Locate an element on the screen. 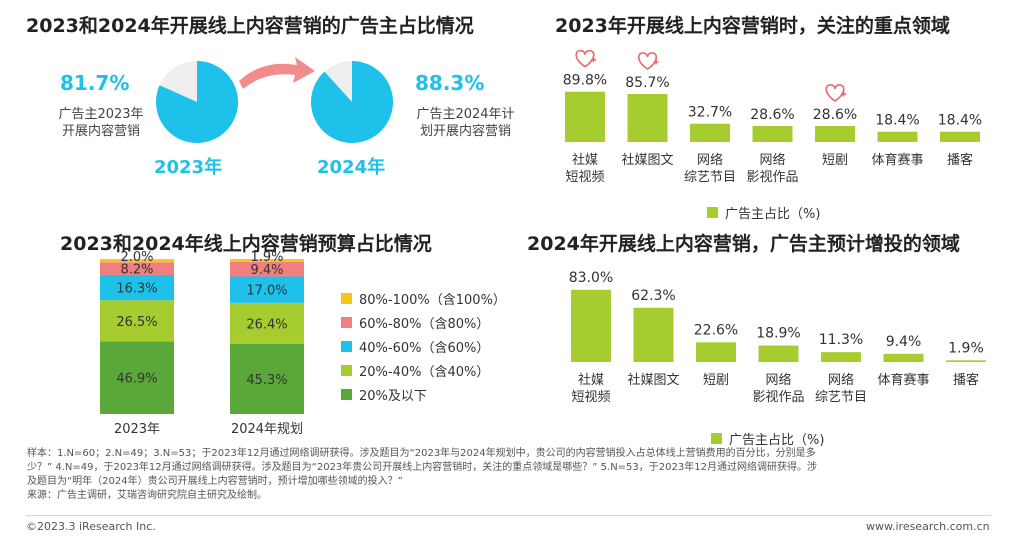 The image size is (1016, 539). legend-tr: 广告主占比（%) is located at coordinates (763, 212).